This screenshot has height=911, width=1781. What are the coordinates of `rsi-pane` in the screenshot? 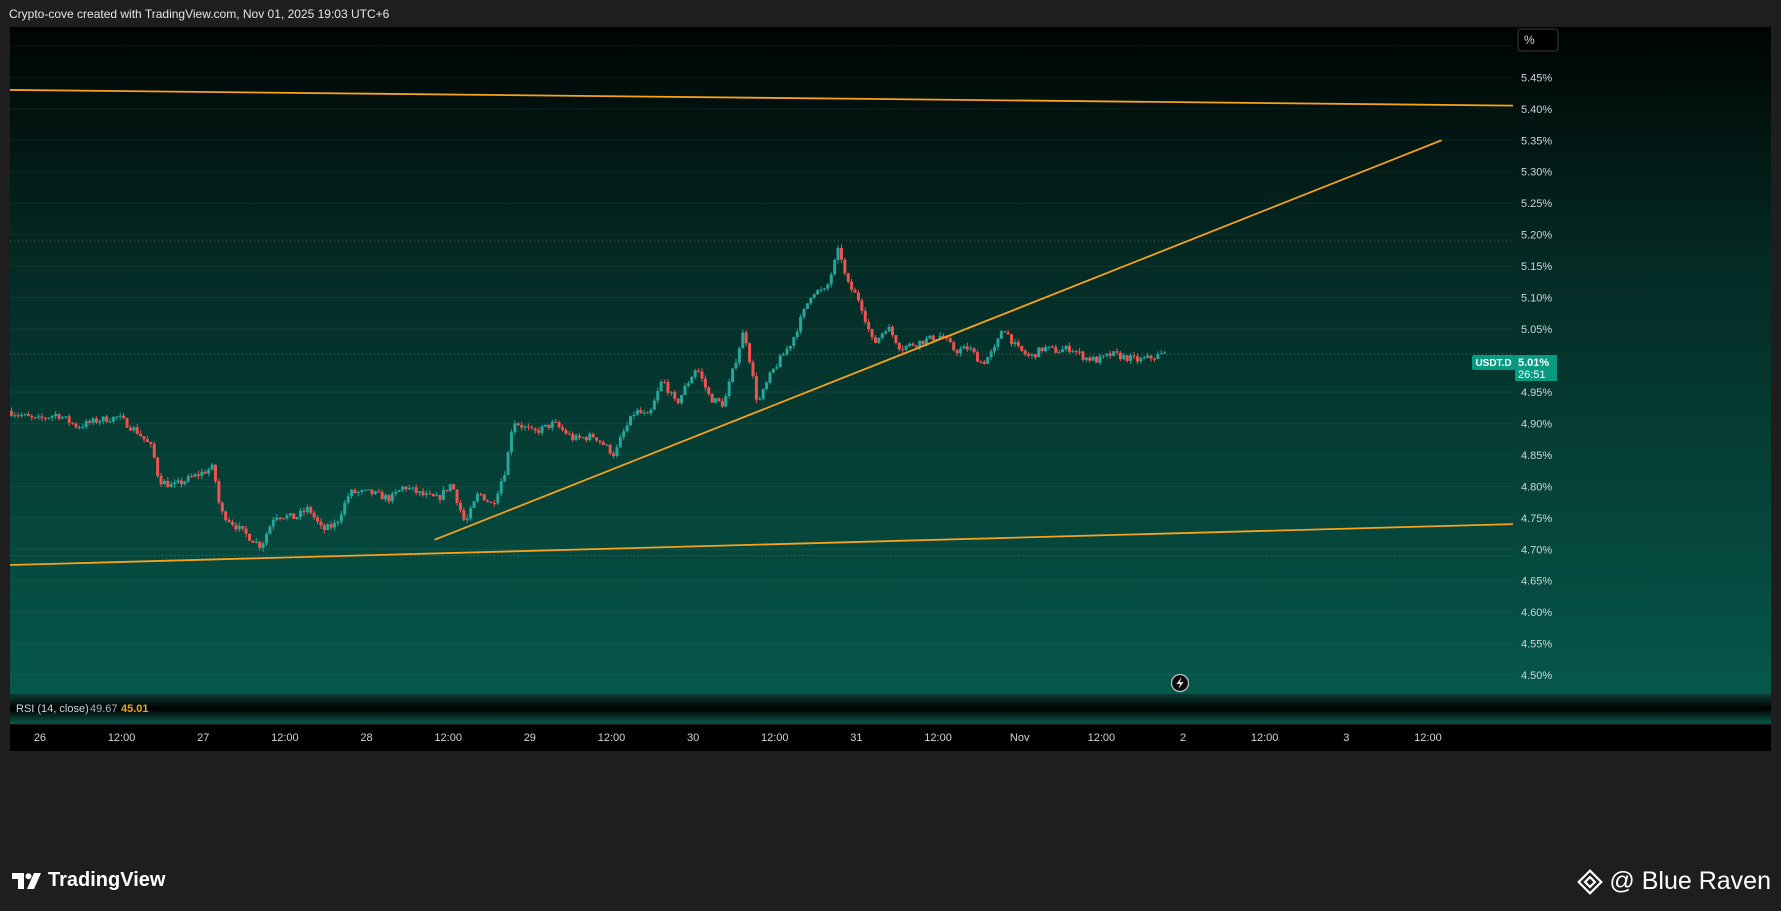 It's located at (890, 709).